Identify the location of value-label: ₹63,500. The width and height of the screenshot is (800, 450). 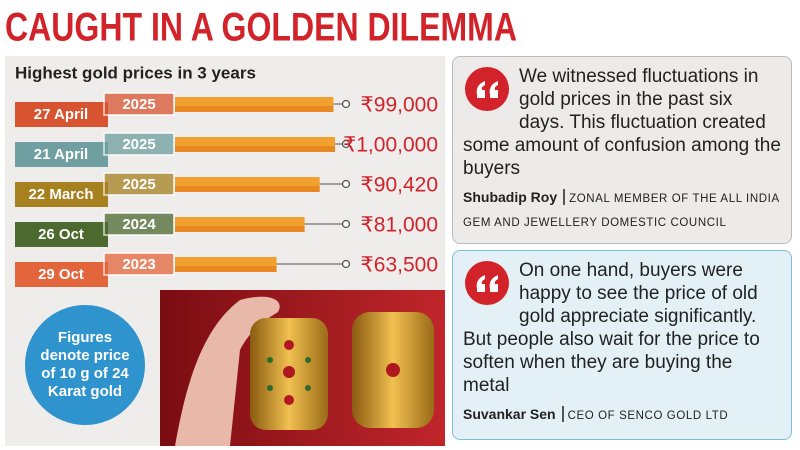
(399, 265).